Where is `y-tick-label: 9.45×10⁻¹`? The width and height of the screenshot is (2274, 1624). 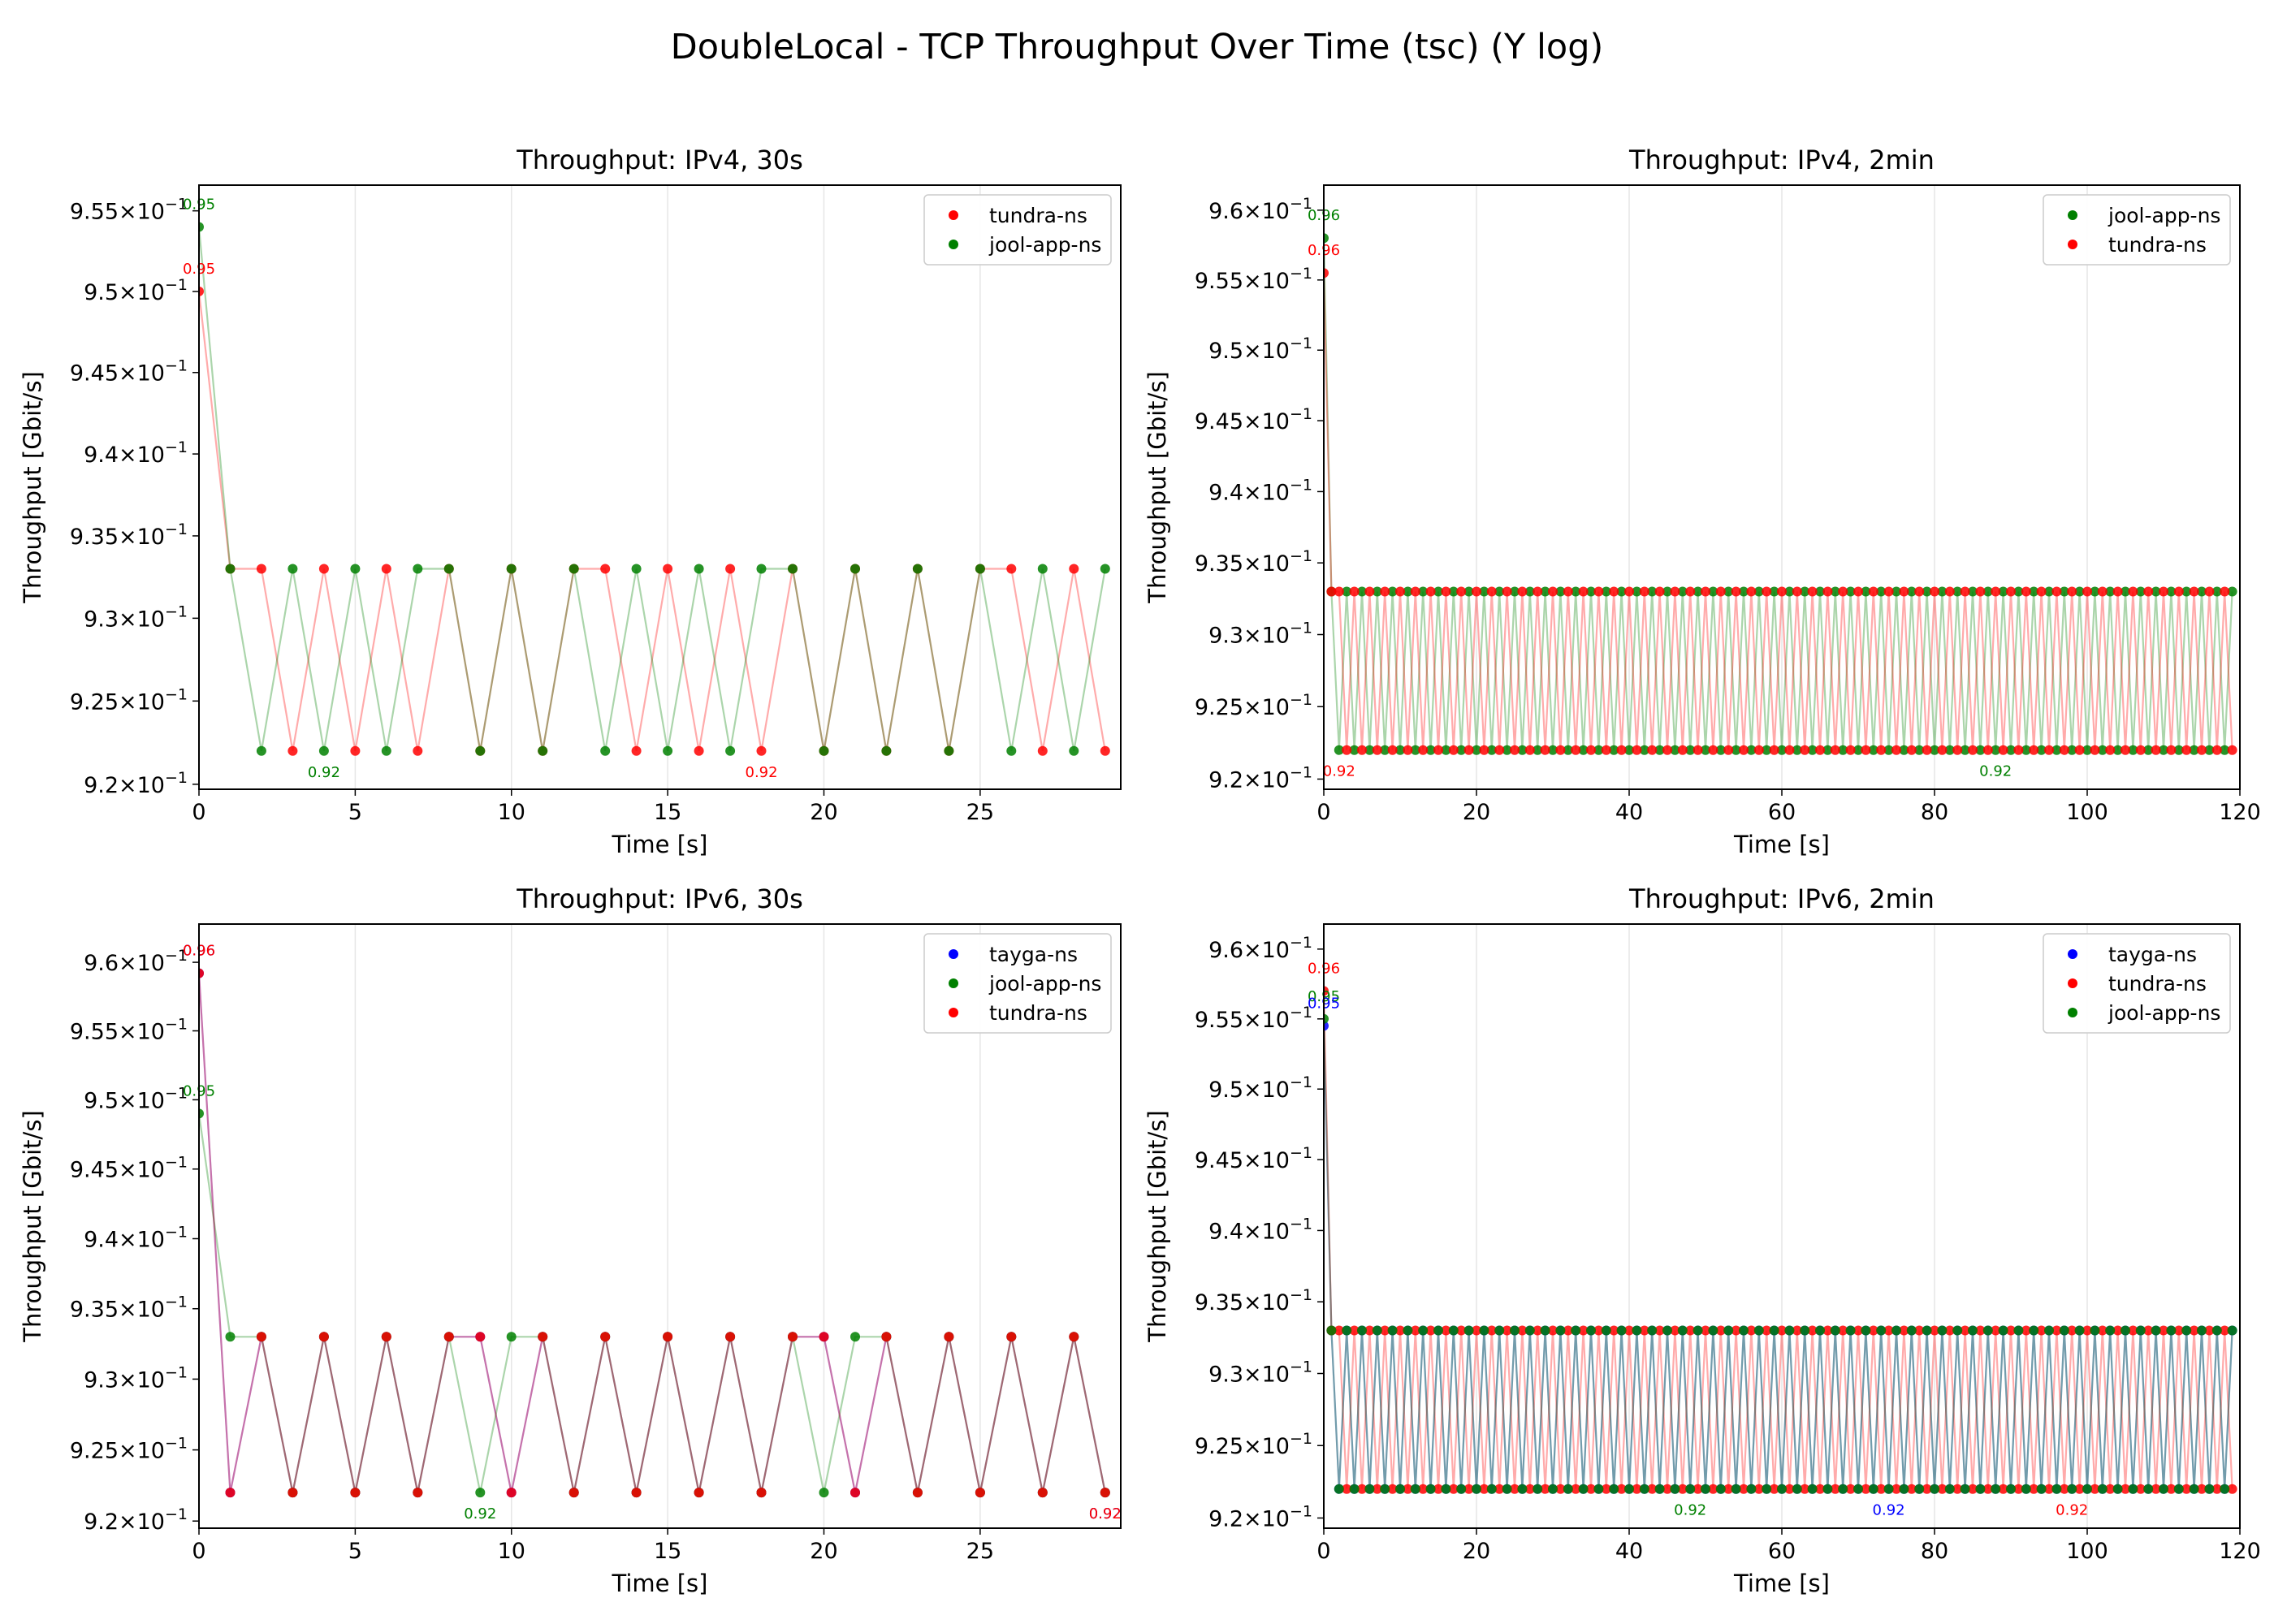
y-tick-label: 9.45×10⁻¹ is located at coordinates (1253, 420).